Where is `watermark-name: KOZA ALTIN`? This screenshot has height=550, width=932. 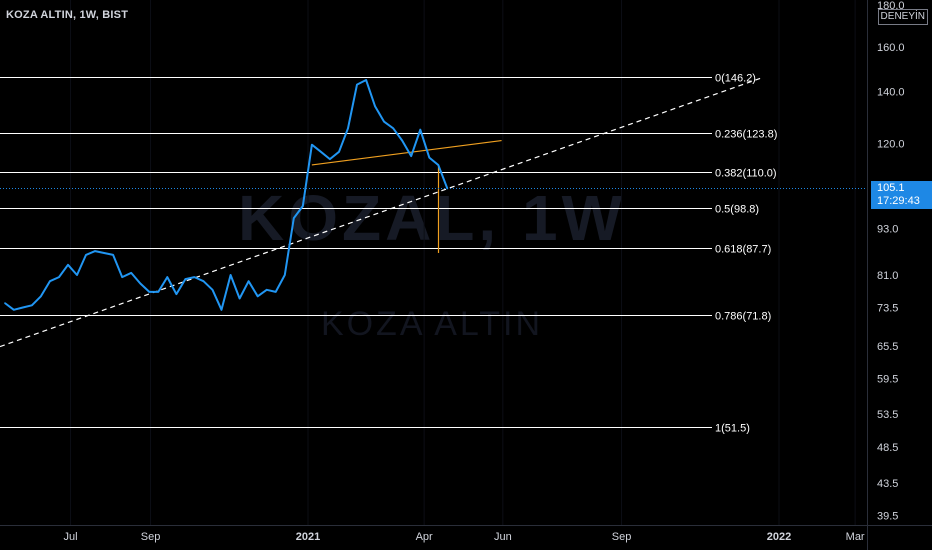 watermark-name: KOZA ALTIN is located at coordinates (432, 324).